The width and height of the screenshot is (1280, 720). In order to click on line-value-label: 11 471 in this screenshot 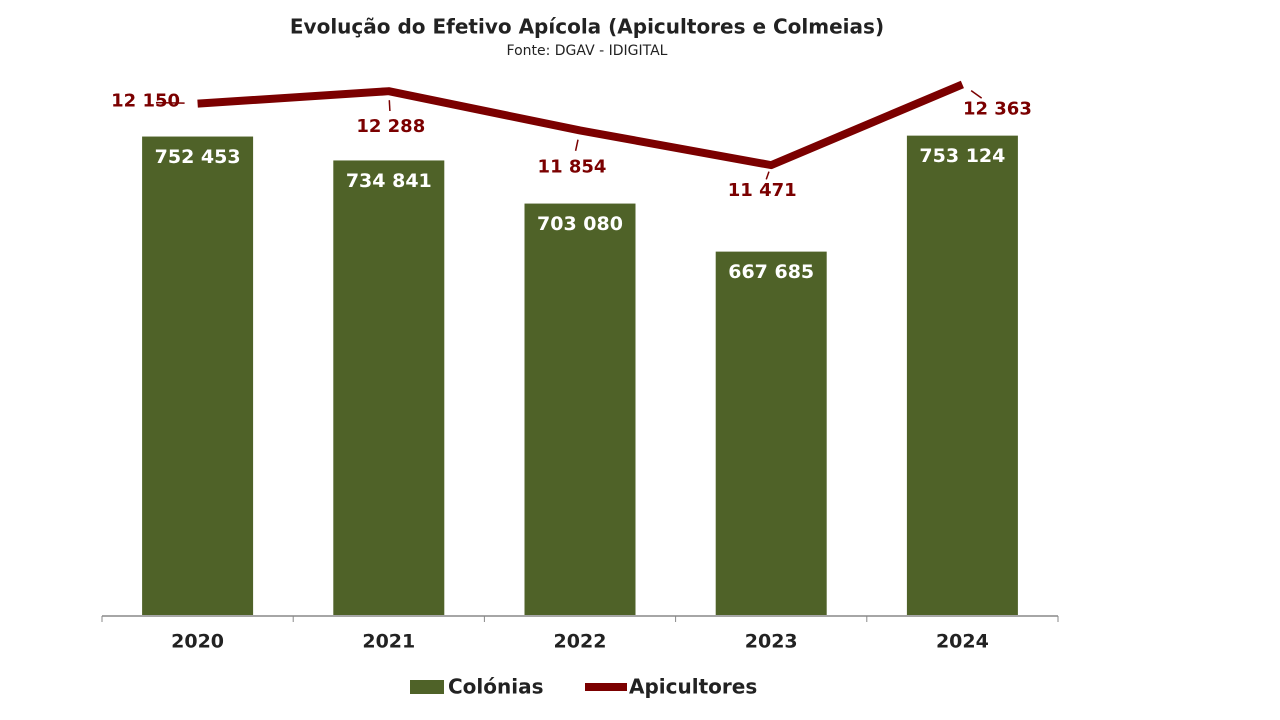, I will do `click(762, 190)`.